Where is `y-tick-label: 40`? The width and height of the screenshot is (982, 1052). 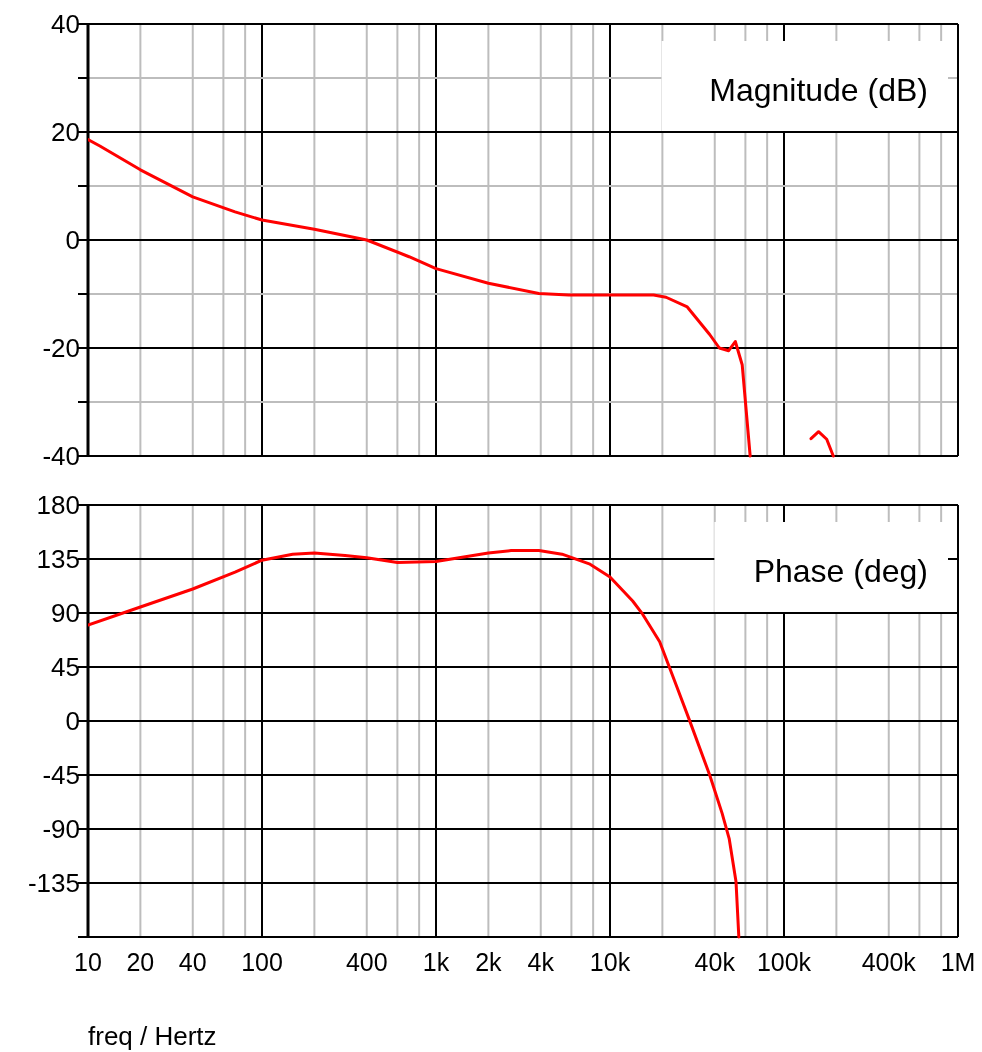 y-tick-label: 40 is located at coordinates (65, 24).